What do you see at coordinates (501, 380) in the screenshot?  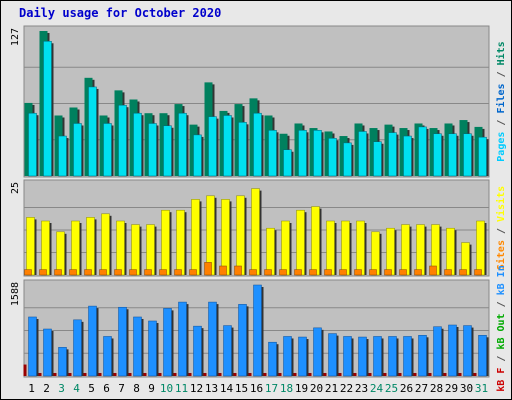 I see `legend-part: kB F` at bounding box center [501, 380].